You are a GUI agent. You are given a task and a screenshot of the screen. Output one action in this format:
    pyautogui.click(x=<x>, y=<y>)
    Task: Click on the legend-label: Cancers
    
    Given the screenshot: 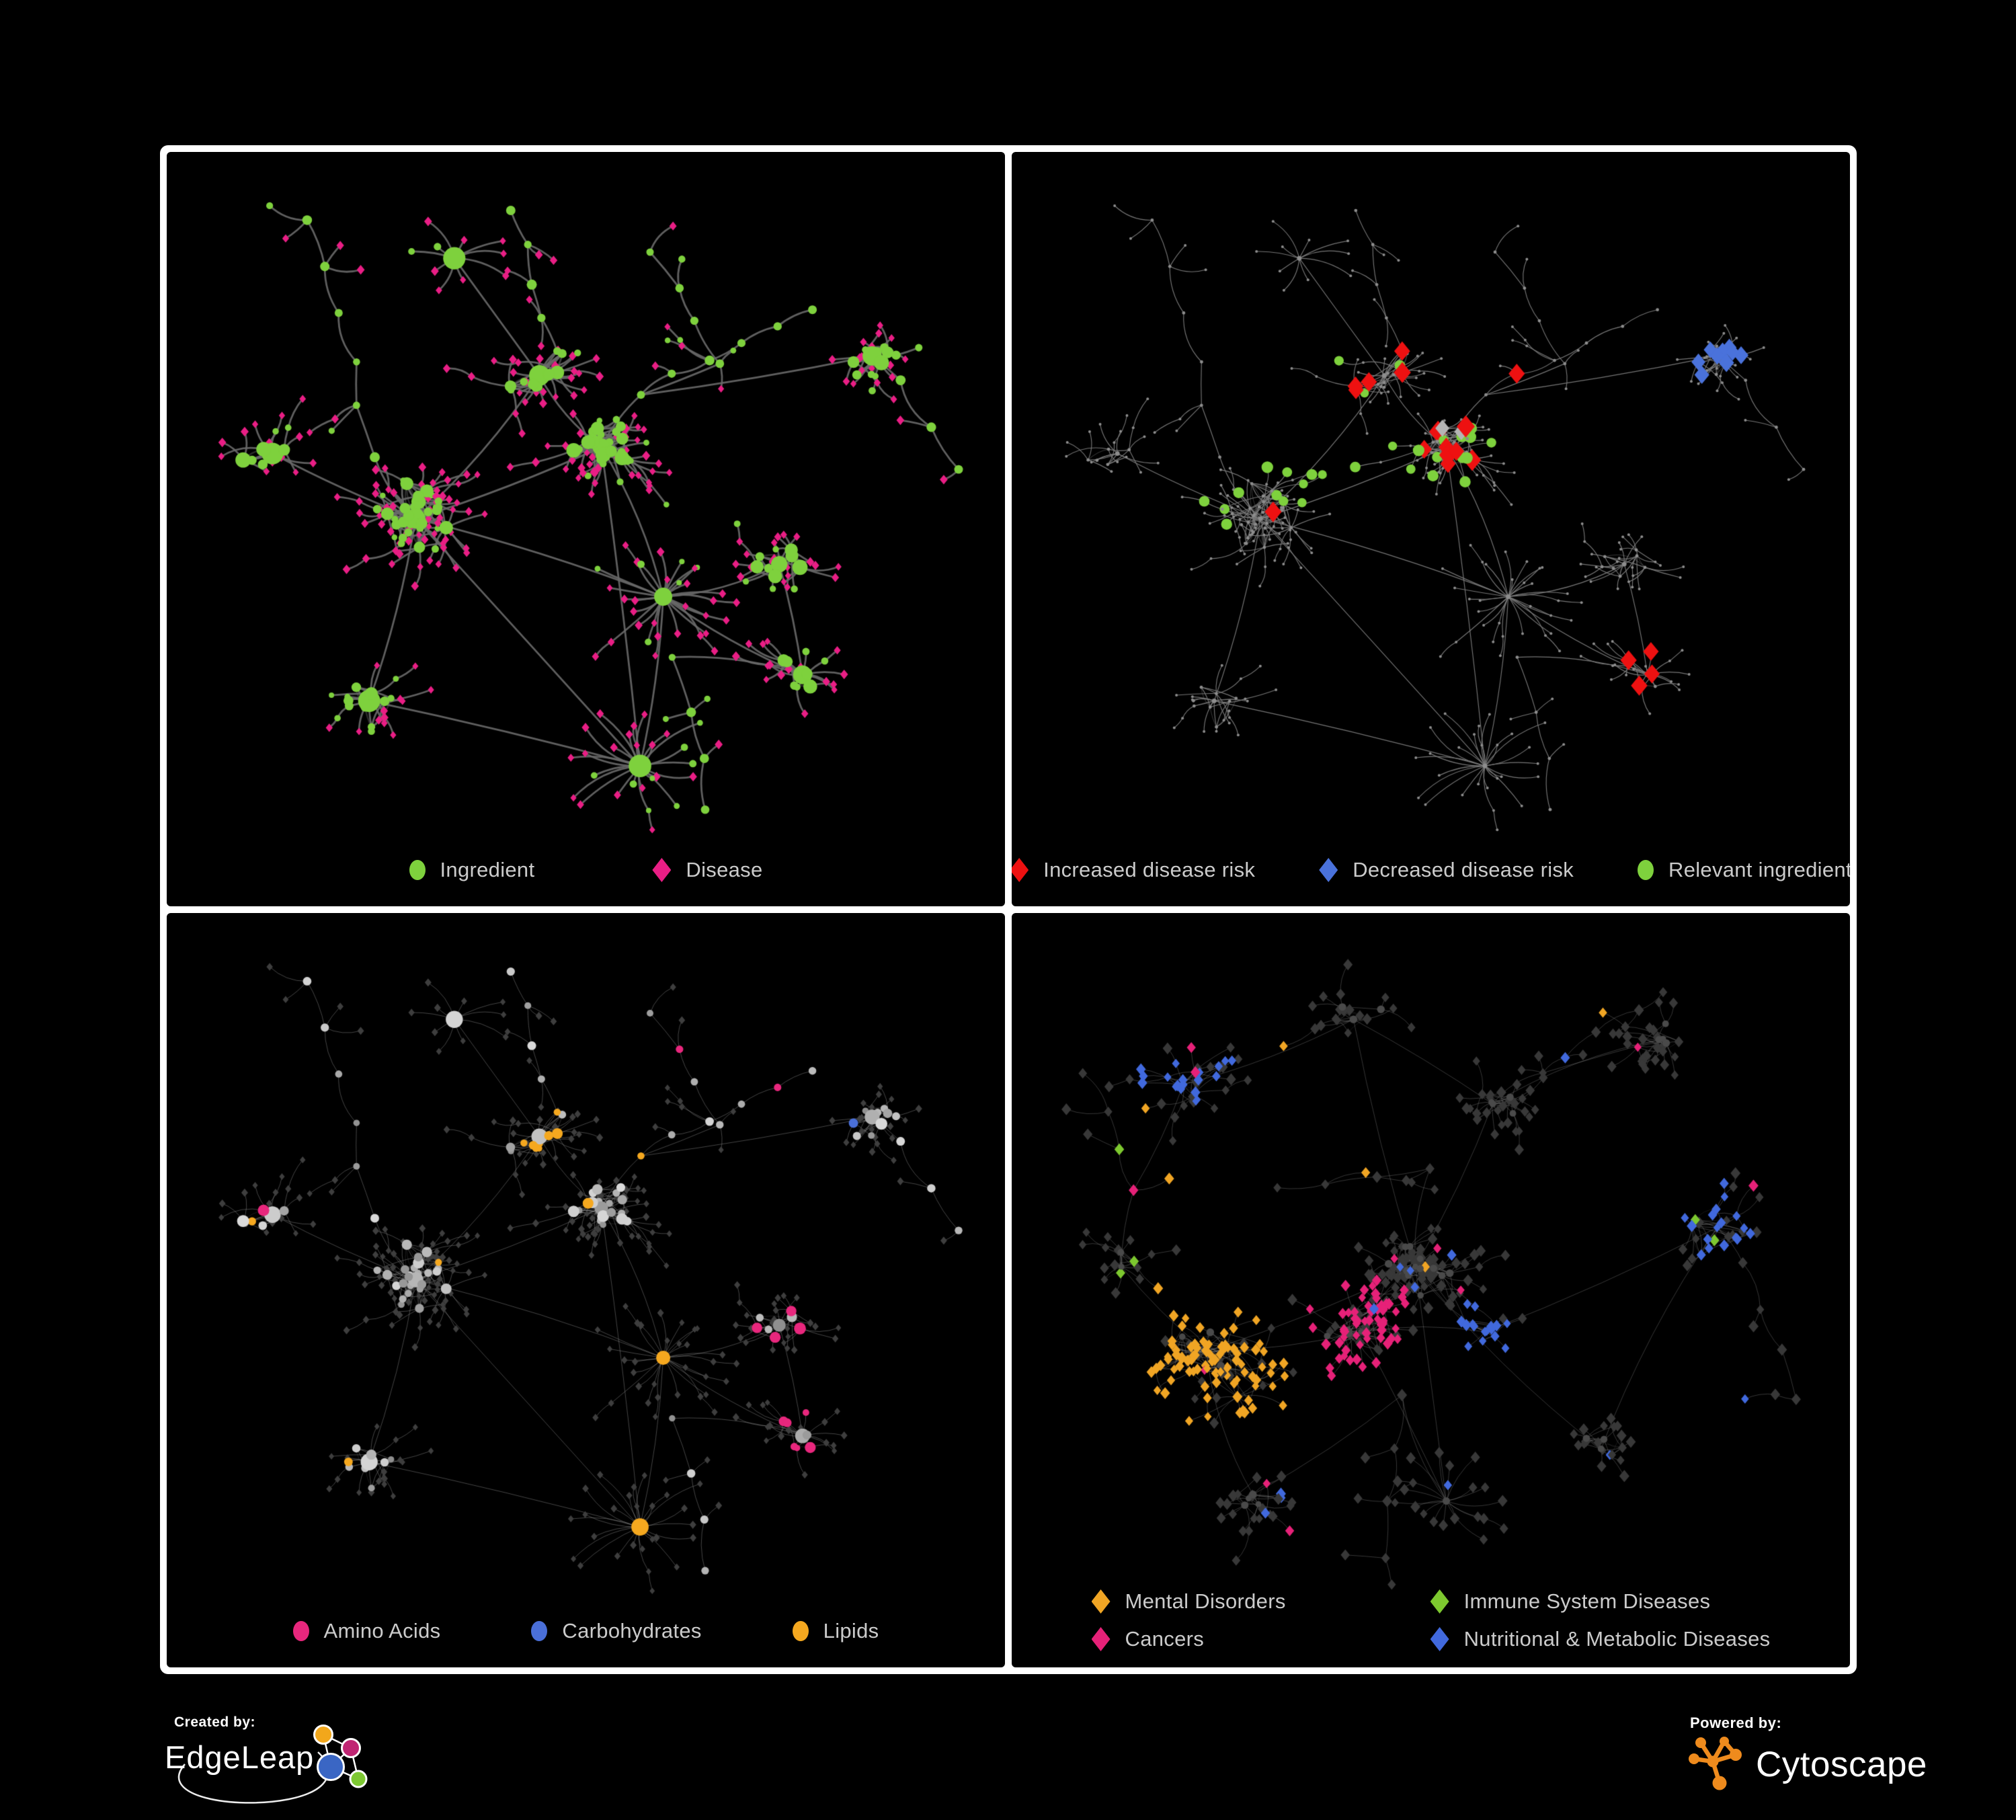 What is the action you would take?
    pyautogui.click(x=1165, y=1639)
    